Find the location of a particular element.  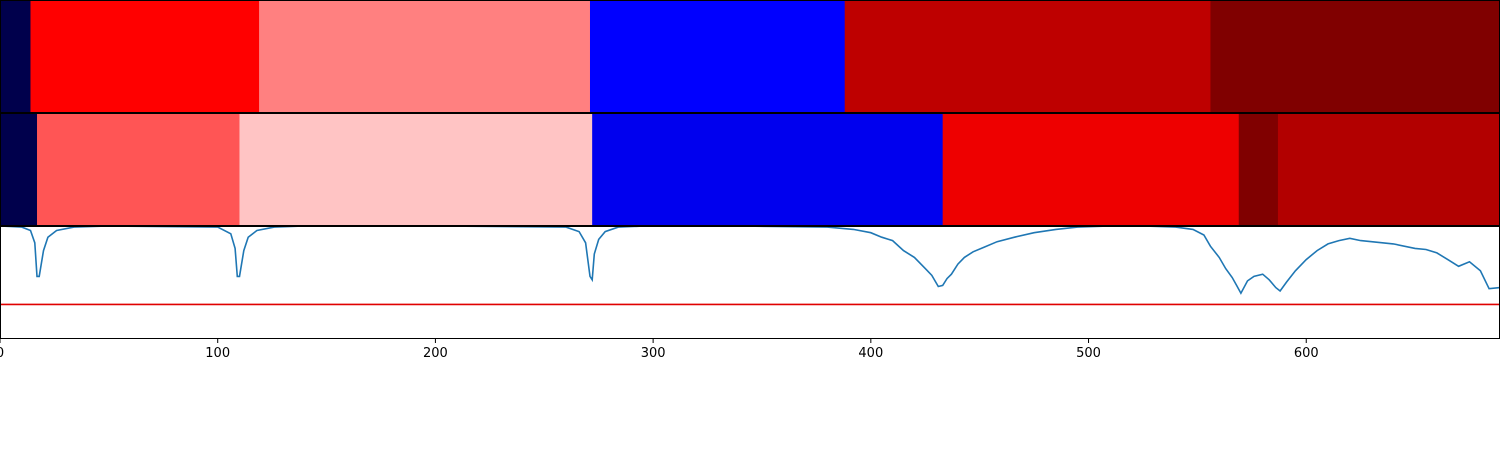

x-tick-label: 400 is located at coordinates (870, 353).